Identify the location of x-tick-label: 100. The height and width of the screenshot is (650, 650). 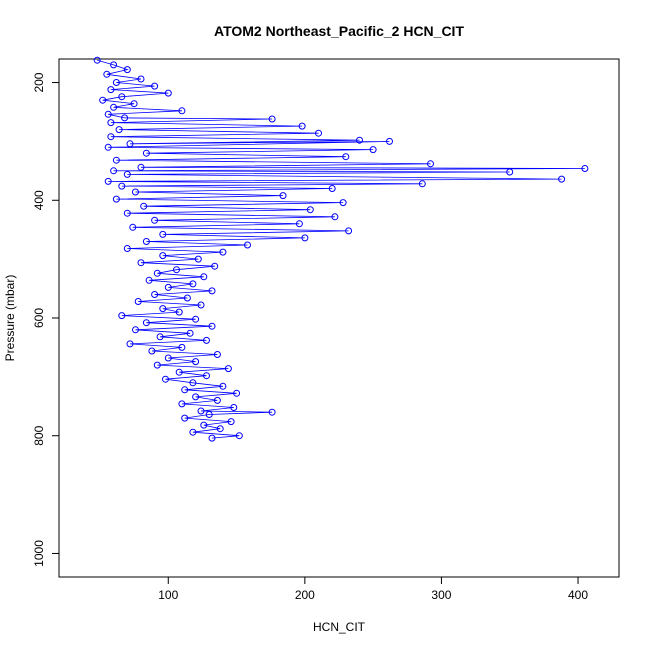
(168, 595).